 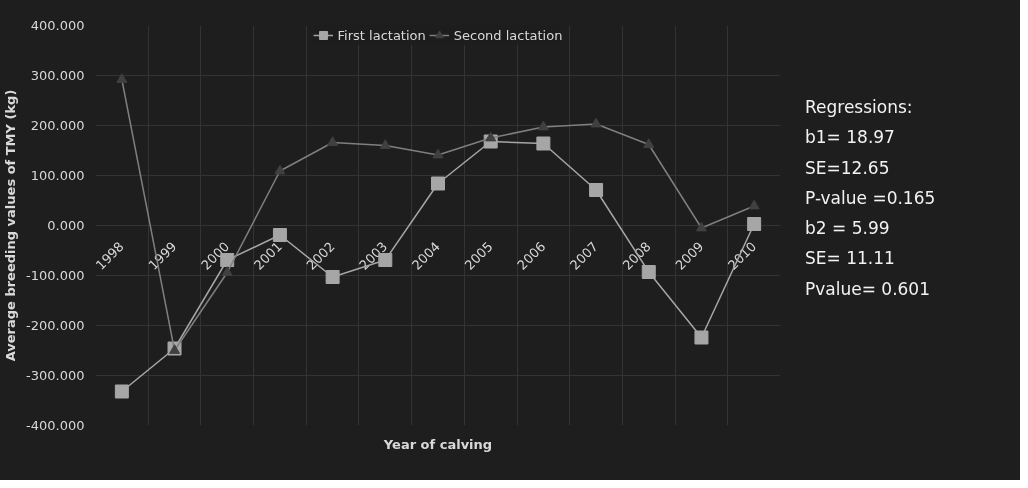 I want to click on y-tick-label: 100.000, so click(x=57, y=175).